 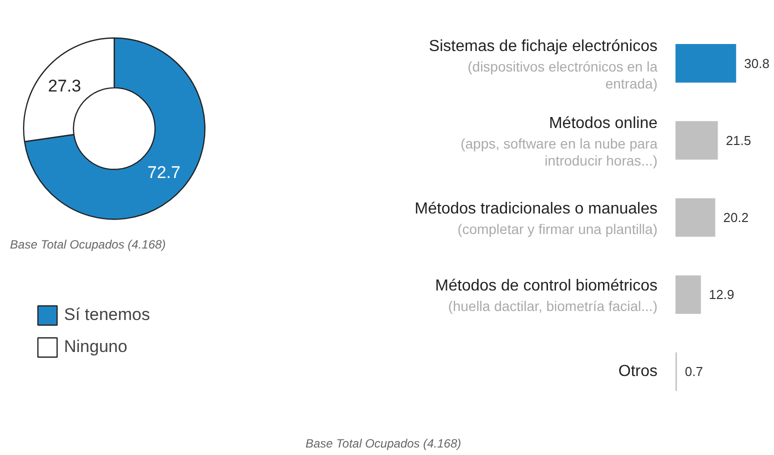 I want to click on data-label: 72.7, so click(x=163, y=172).